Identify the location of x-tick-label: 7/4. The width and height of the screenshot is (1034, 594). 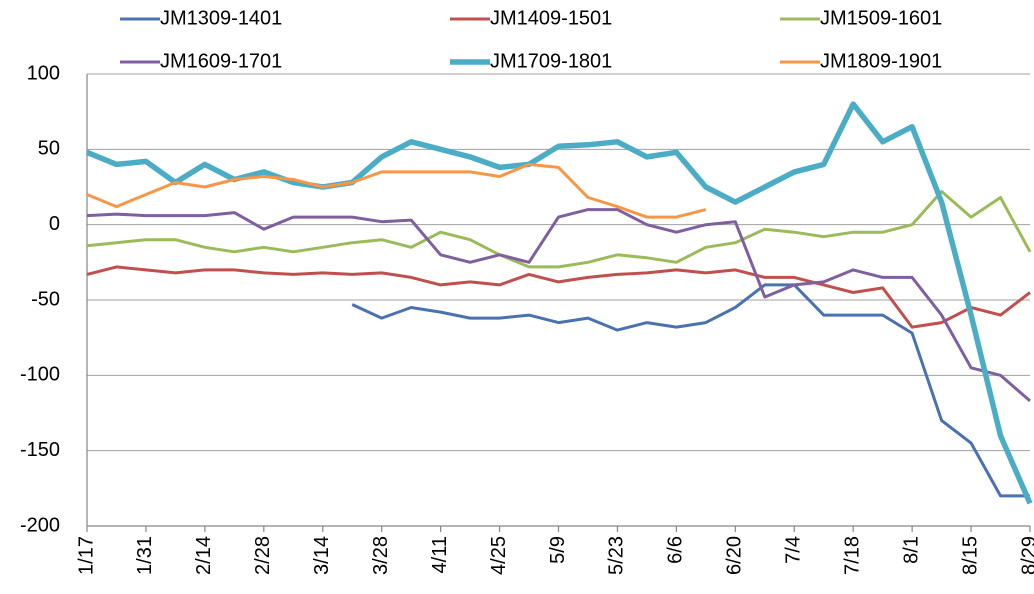
(794, 550).